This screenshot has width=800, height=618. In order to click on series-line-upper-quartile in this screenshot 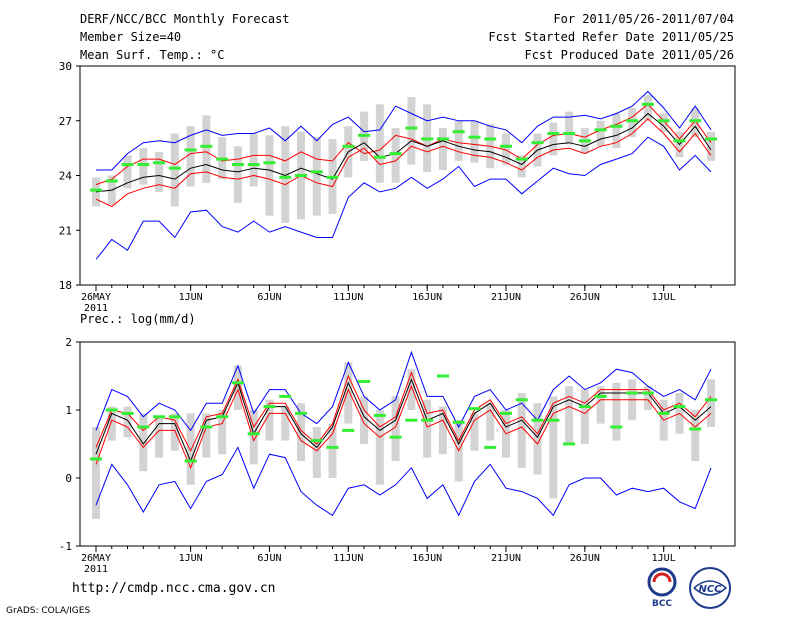, I will do `click(403, 144)`.